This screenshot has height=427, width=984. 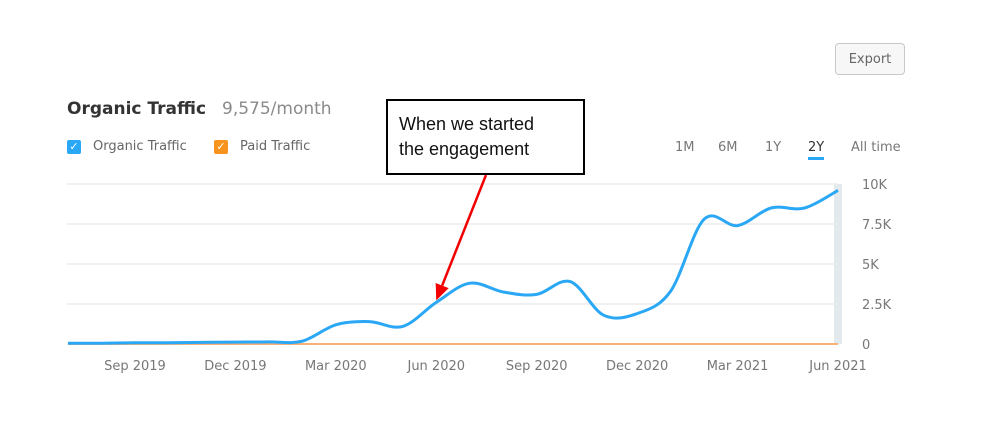 I want to click on arrowhead-icon, so click(x=442, y=291).